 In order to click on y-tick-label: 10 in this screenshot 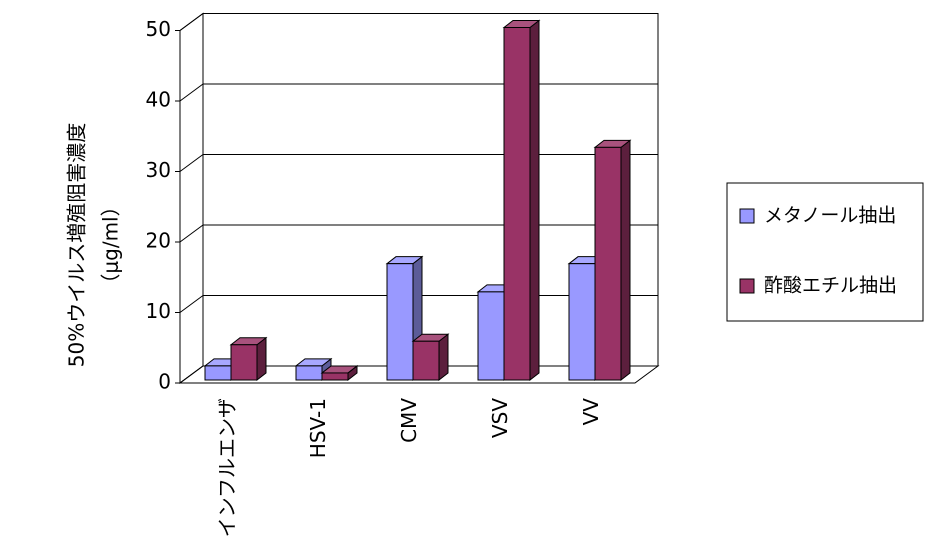, I will do `click(158, 311)`.